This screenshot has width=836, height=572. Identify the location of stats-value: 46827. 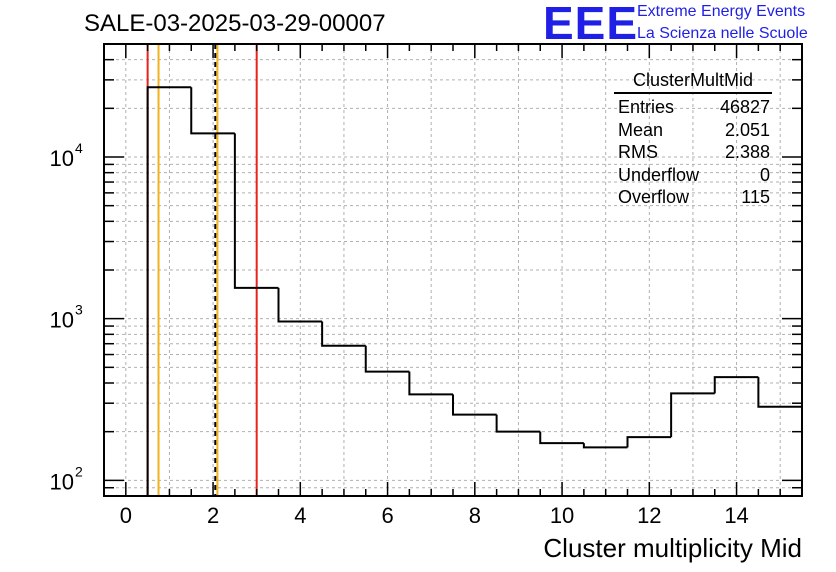
(744, 107).